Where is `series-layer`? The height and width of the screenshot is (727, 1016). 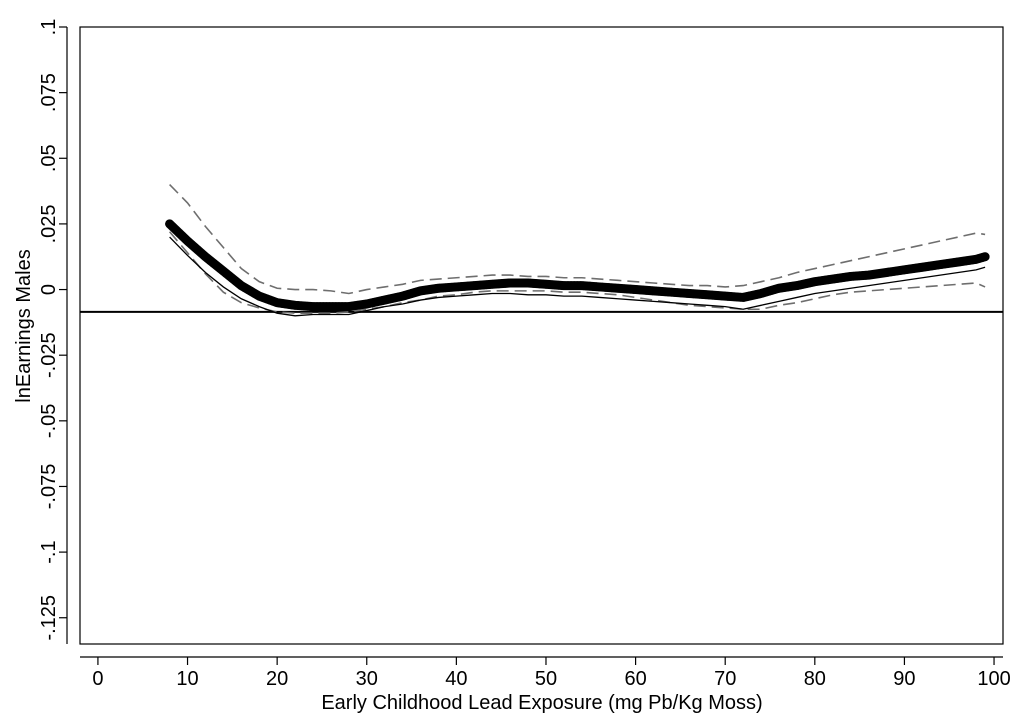 series-layer is located at coordinates (577, 250).